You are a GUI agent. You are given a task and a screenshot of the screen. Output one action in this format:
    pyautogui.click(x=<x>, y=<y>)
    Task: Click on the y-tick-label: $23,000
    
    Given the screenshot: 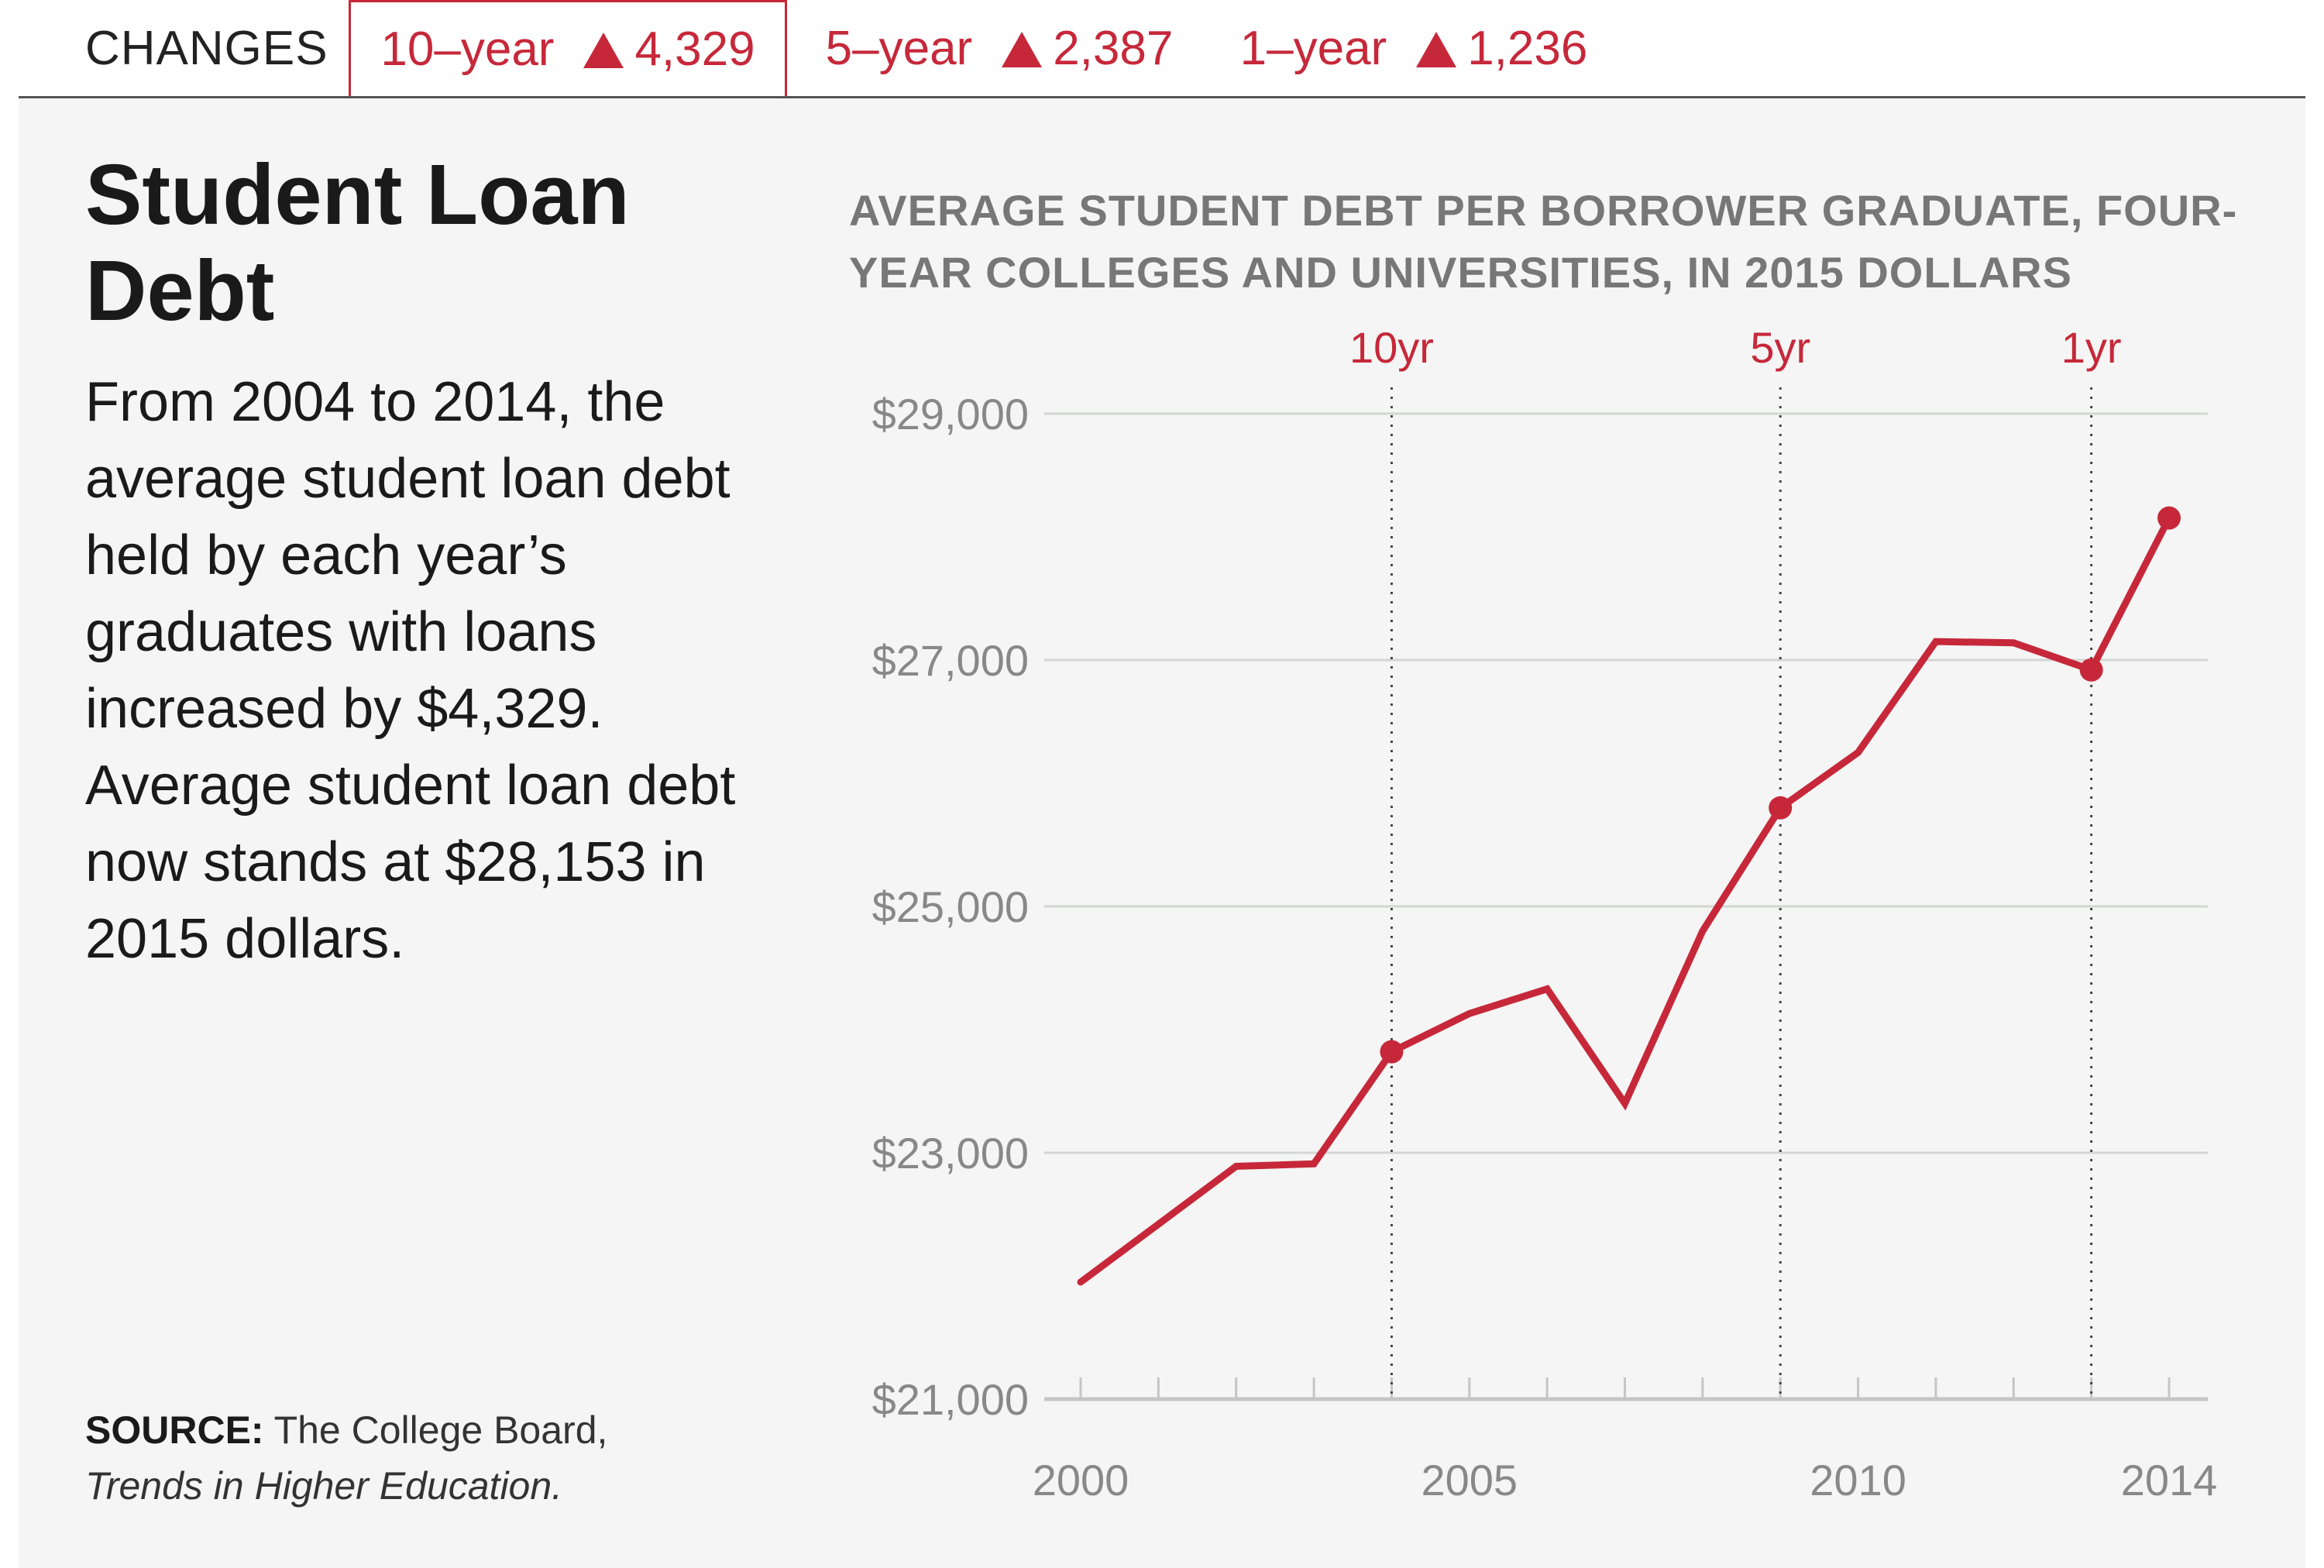 What is the action you would take?
    pyautogui.click(x=950, y=1153)
    